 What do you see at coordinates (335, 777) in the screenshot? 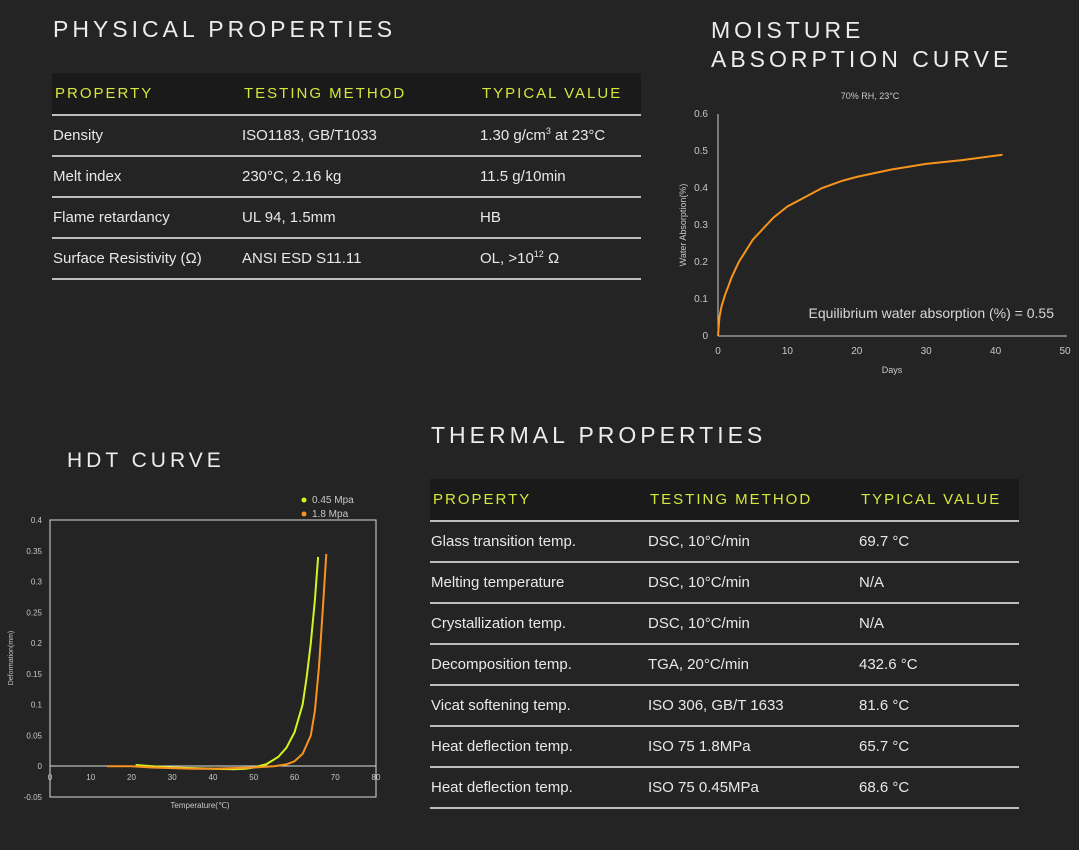
I see `x-tick-label: 70` at bounding box center [335, 777].